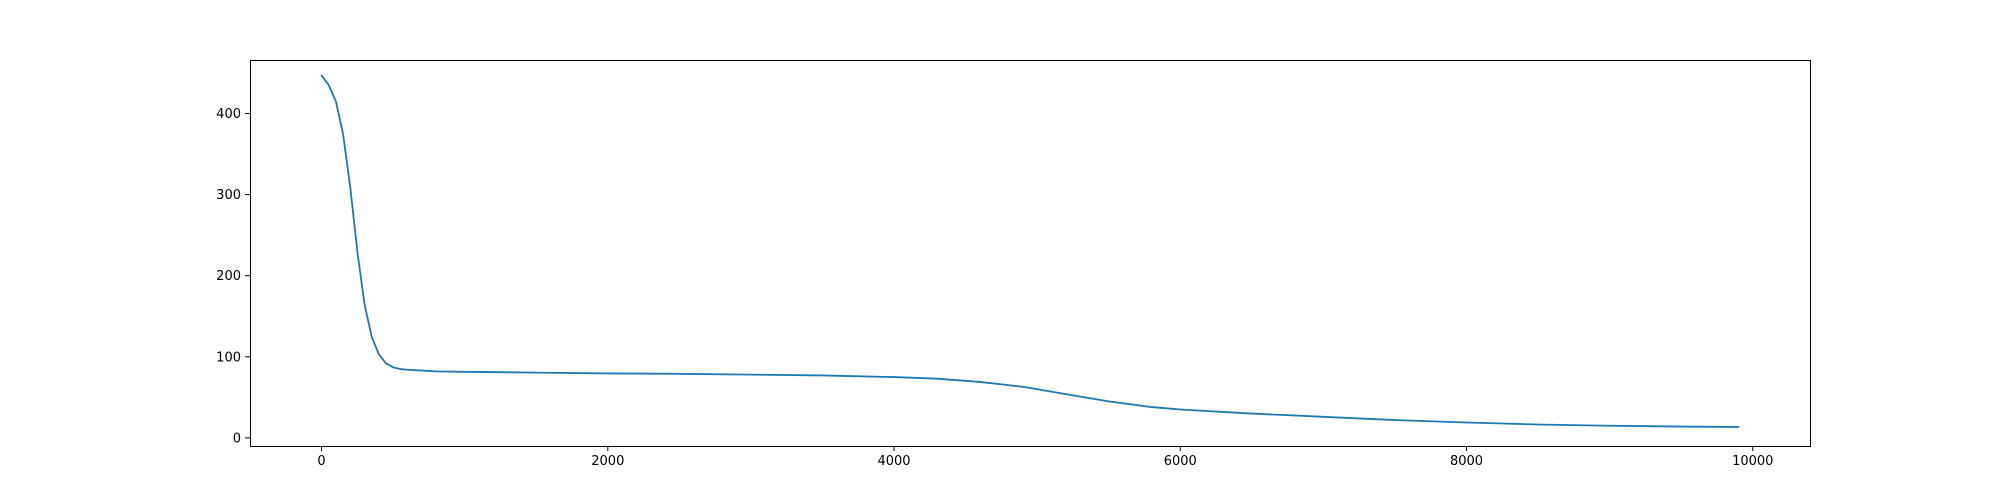  What do you see at coordinates (1045, 457) in the screenshot?
I see `x-axis: 0 2000 4000 6000 8000 10000` at bounding box center [1045, 457].